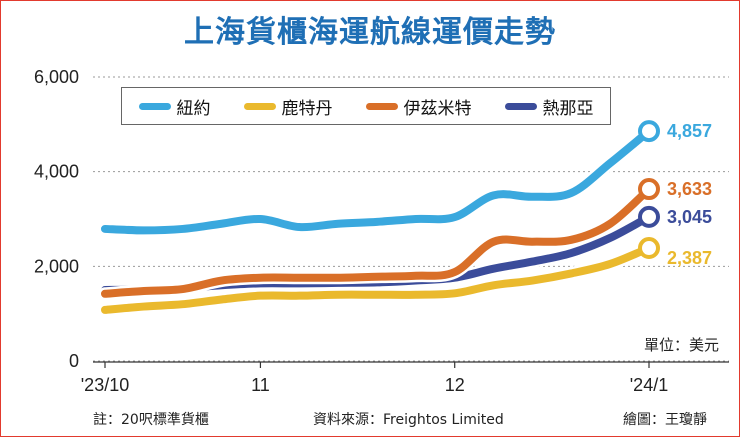 The height and width of the screenshot is (437, 740). Describe the element at coordinates (681, 345) in the screenshot. I see `unit-label: 單位：美元` at that location.